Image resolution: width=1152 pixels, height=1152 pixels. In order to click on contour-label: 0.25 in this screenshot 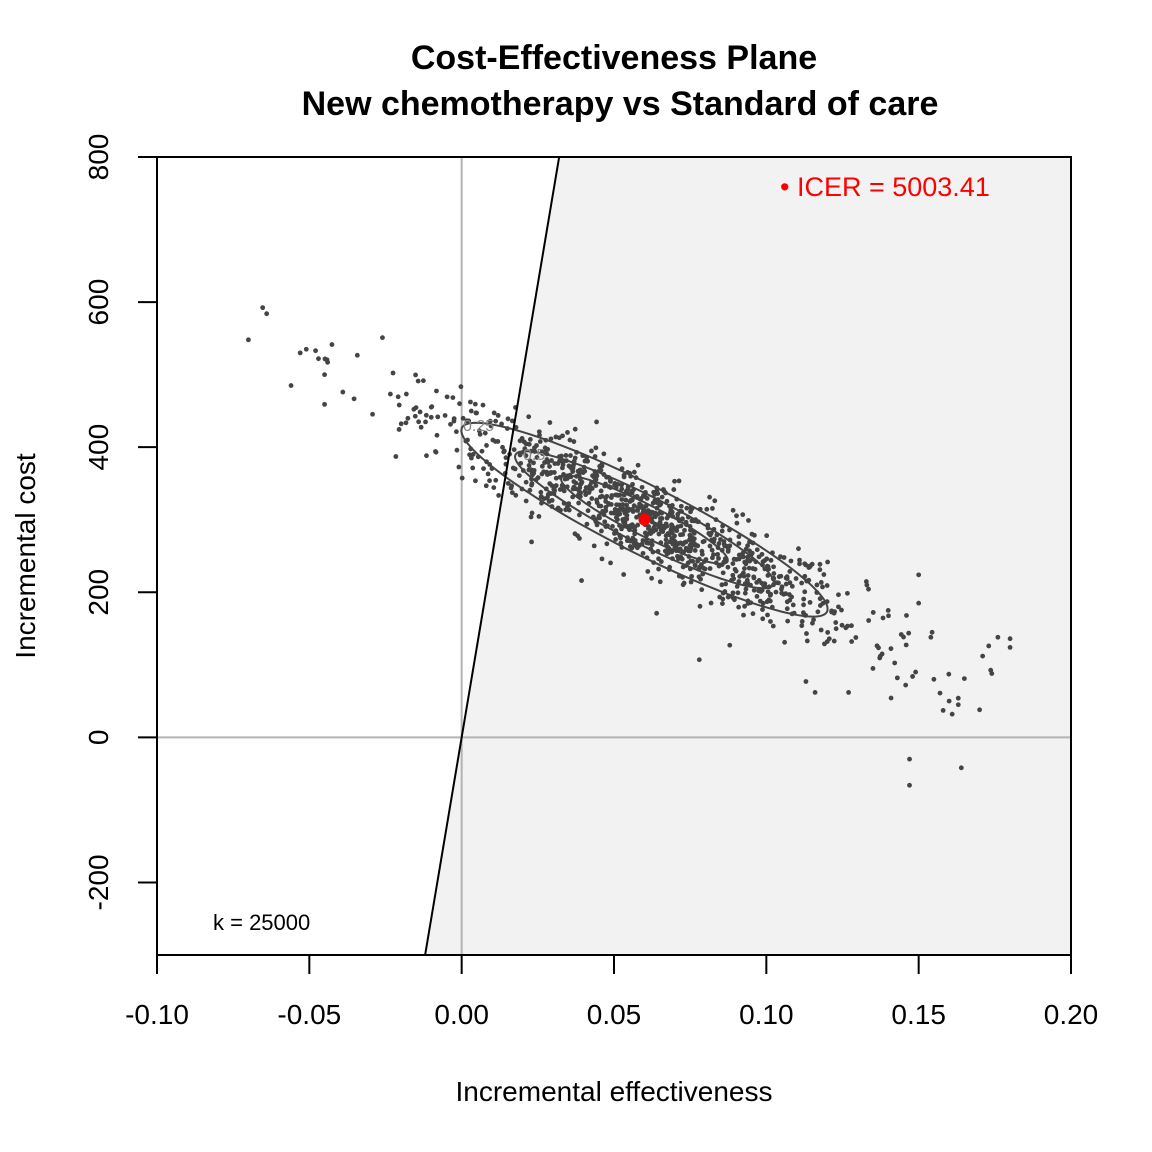, I will do `click(478, 426)`.